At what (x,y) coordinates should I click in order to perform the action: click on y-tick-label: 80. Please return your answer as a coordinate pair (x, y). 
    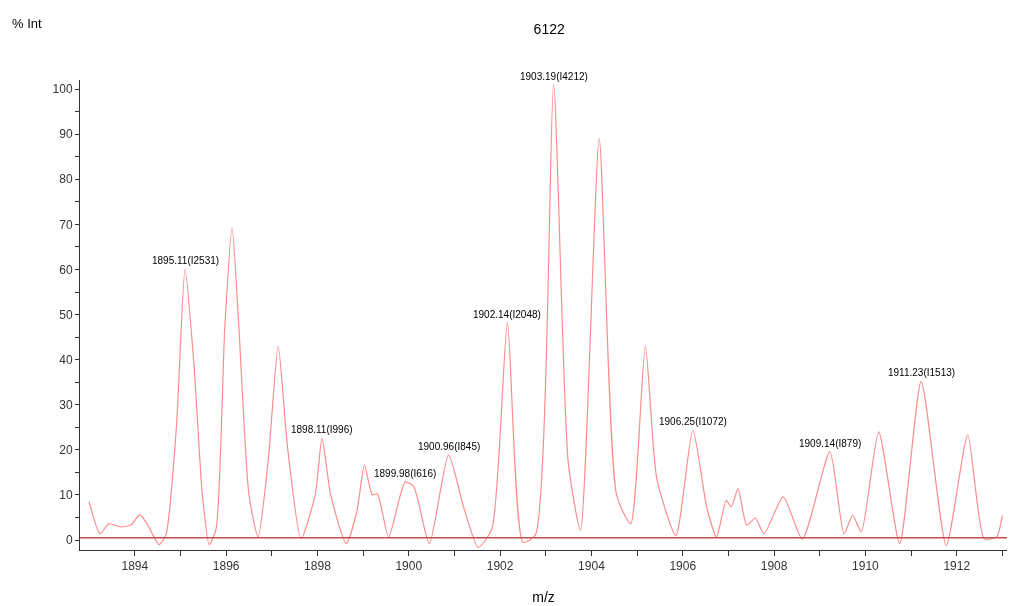
    Looking at the image, I should click on (66, 179).